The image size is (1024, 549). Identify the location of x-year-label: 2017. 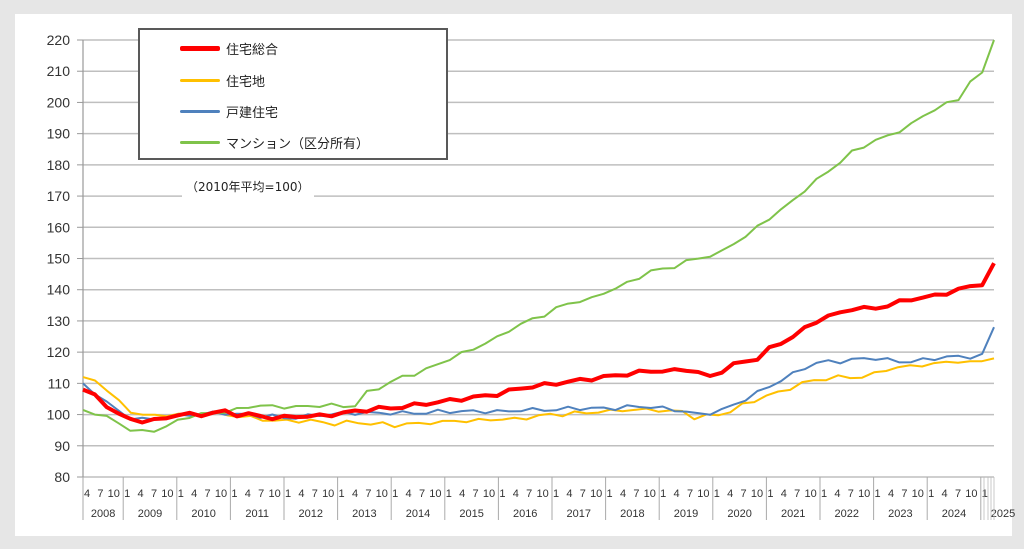
(579, 514).